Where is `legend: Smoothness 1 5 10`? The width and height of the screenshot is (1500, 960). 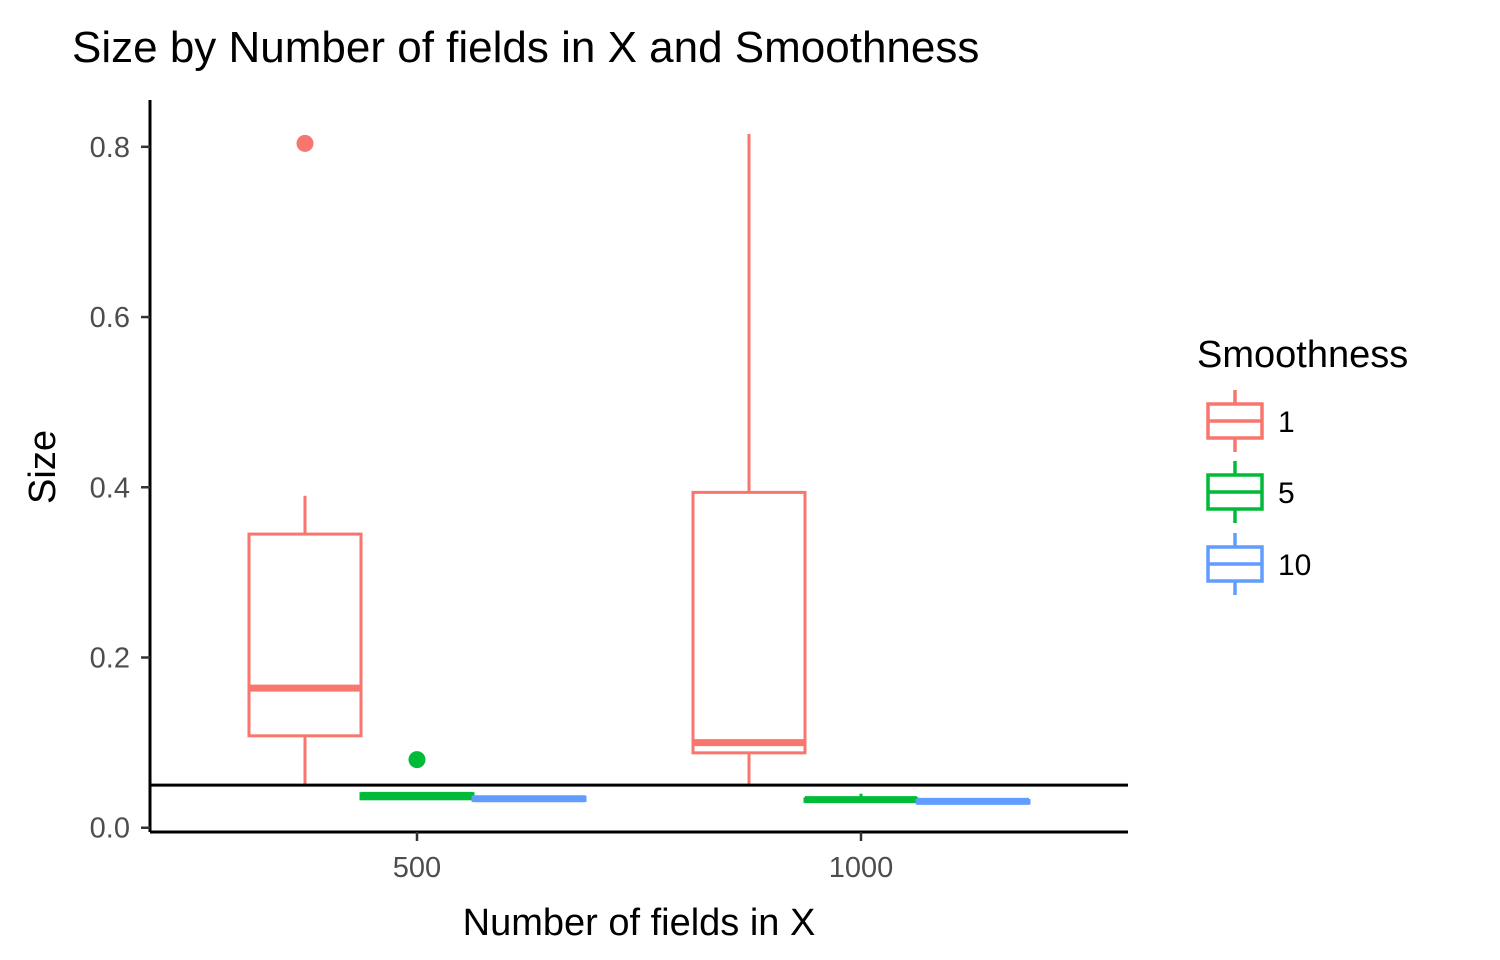 legend: Smoothness 1 5 10 is located at coordinates (1302, 464).